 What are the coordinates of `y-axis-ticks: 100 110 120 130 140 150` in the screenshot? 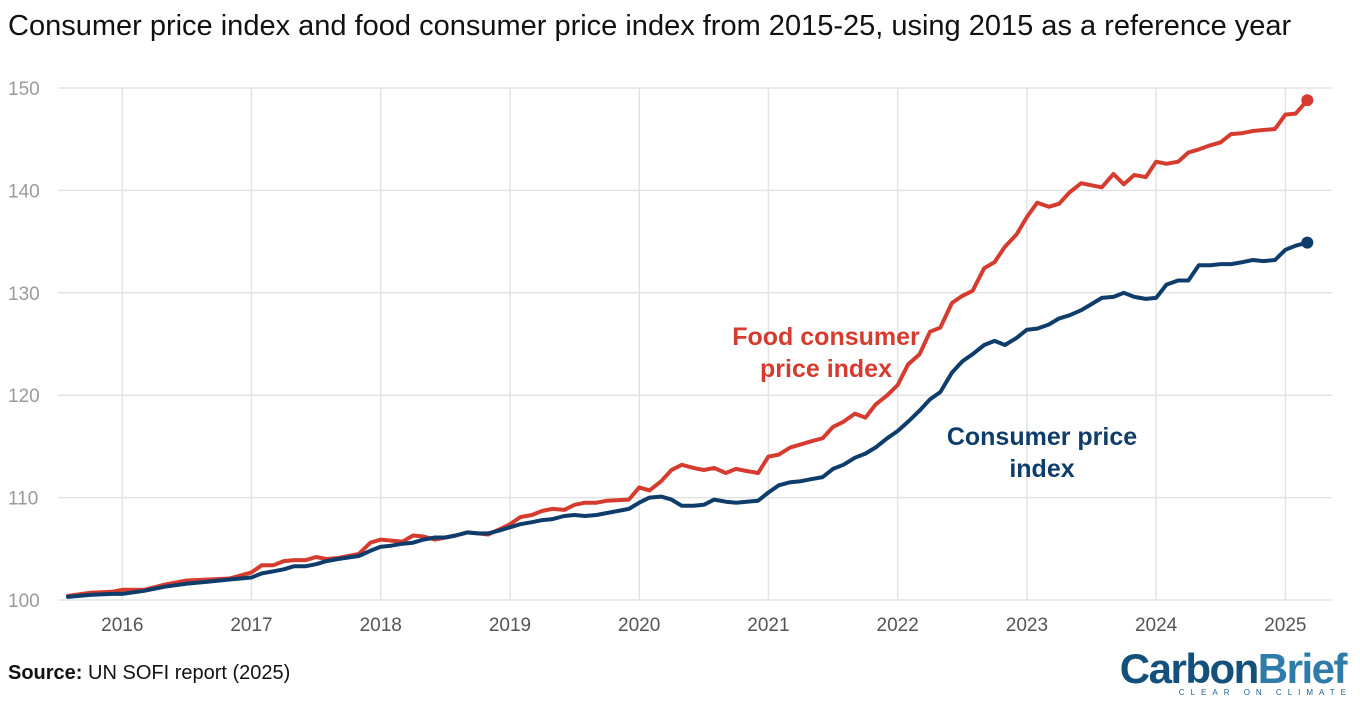 It's located at (24, 345).